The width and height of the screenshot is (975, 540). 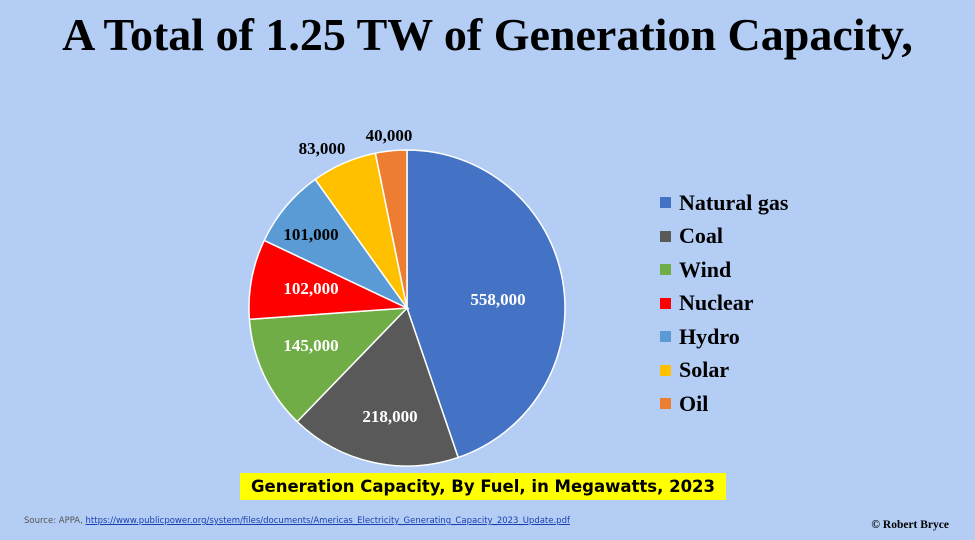 I want to click on source-prefix: Source: APPA,, so click(x=55, y=521).